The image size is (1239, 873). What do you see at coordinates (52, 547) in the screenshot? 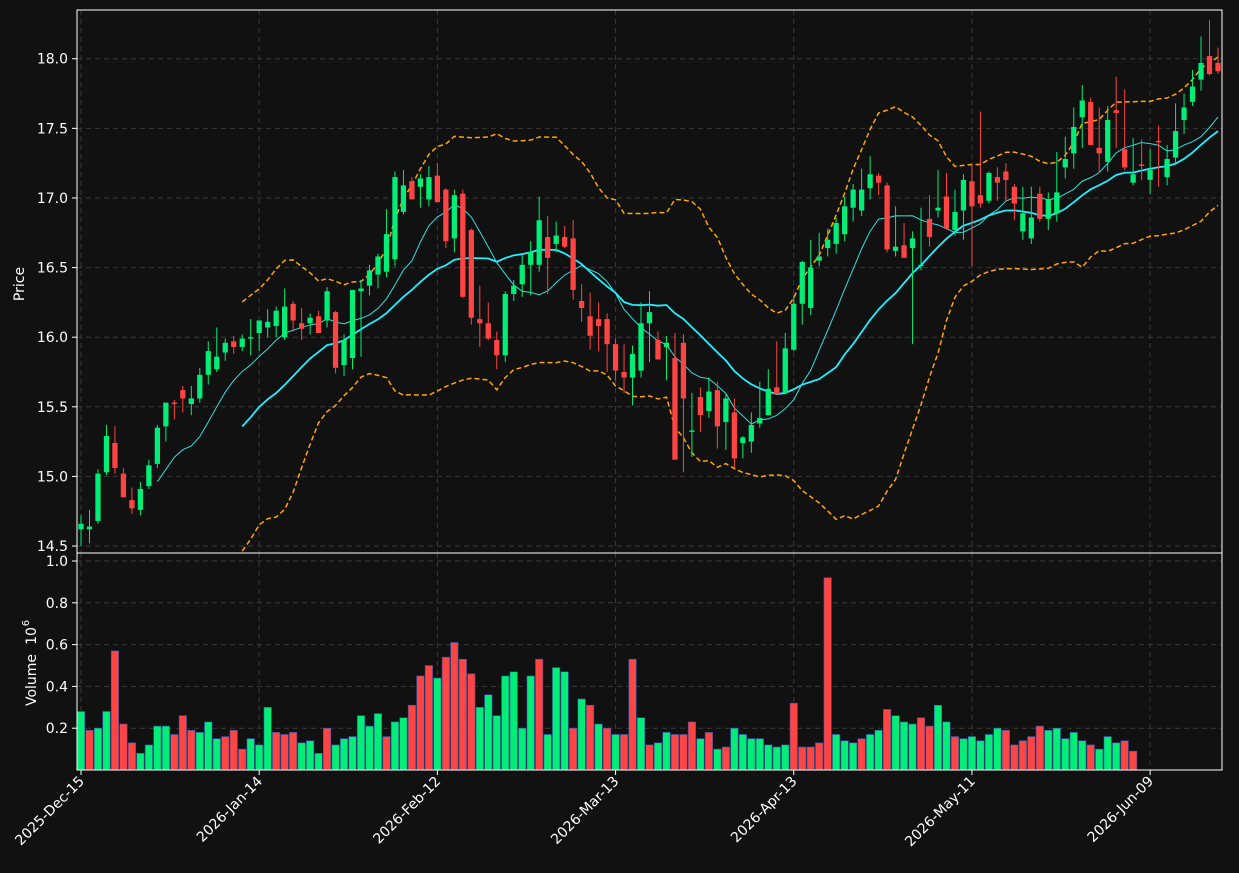
I see `price-tick-label: 14.5` at bounding box center [52, 547].